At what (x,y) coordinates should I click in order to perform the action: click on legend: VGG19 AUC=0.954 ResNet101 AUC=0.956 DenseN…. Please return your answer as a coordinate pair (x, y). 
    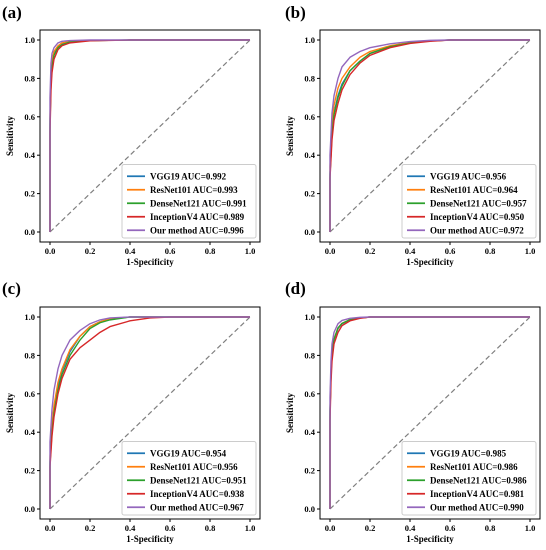
    Looking at the image, I should click on (189, 478).